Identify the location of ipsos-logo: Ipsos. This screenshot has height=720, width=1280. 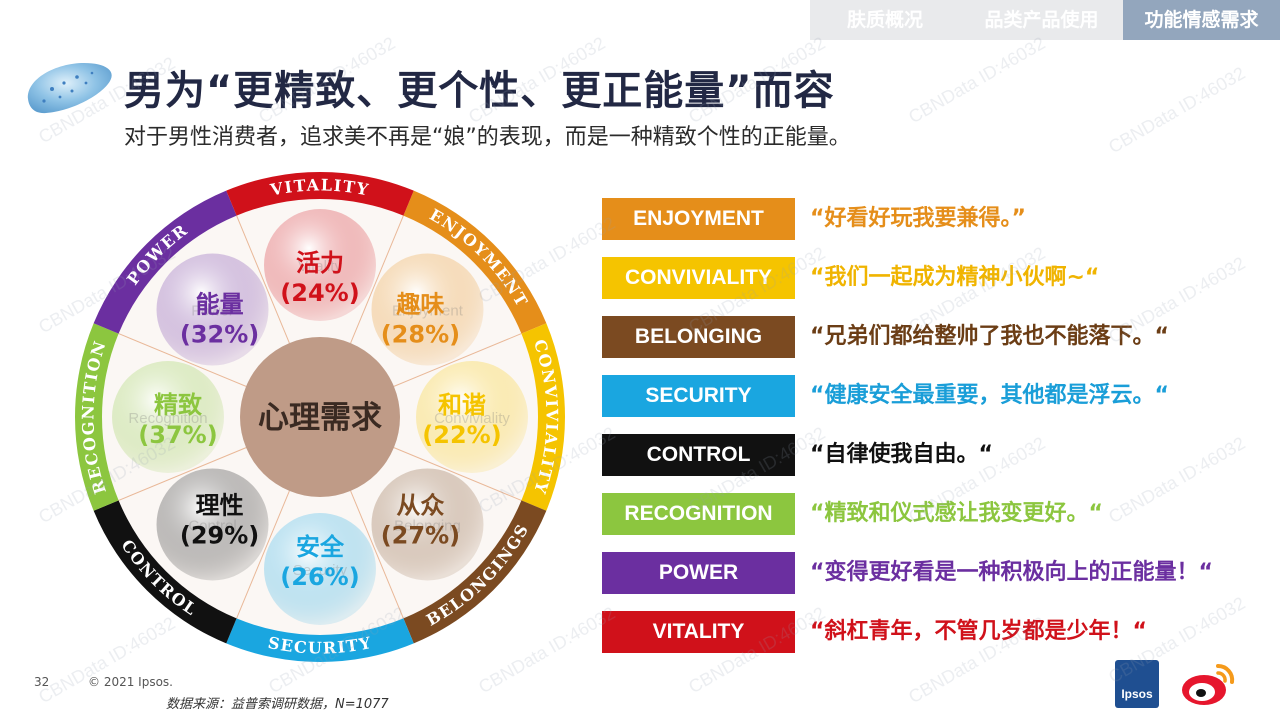
(1137, 684).